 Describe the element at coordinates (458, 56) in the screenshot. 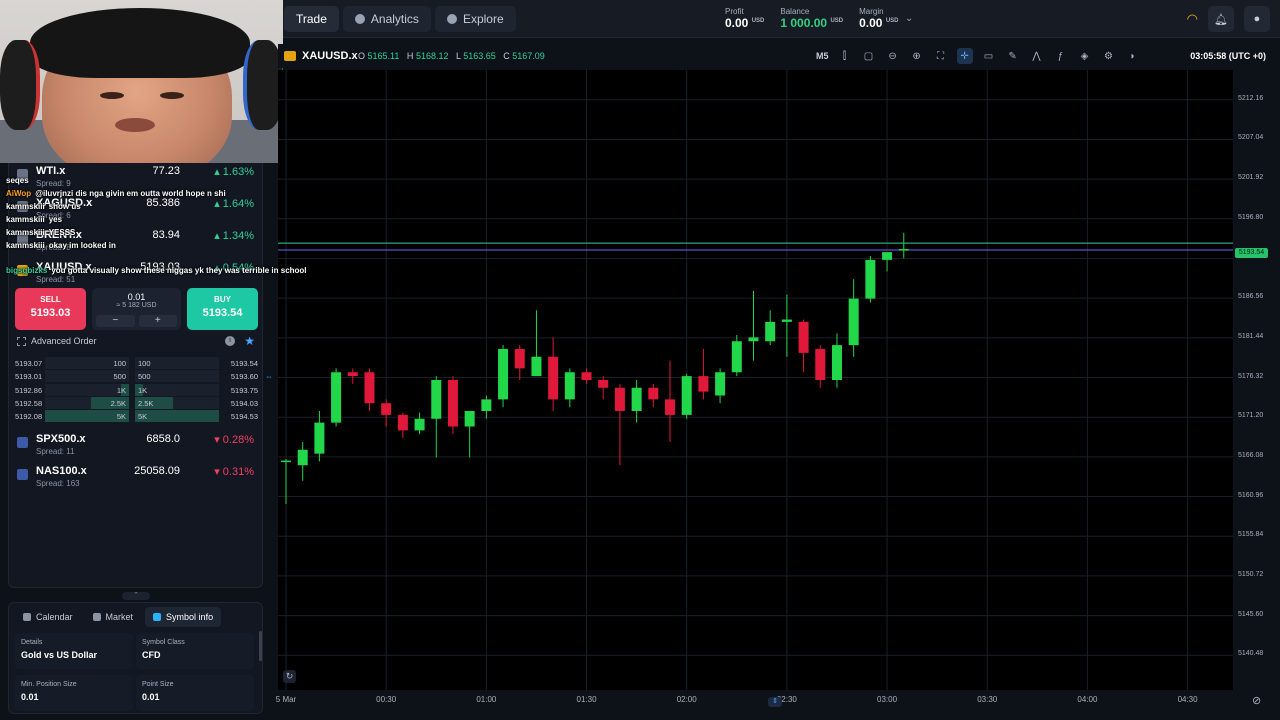

I see `ohlc-low-label: L` at that location.